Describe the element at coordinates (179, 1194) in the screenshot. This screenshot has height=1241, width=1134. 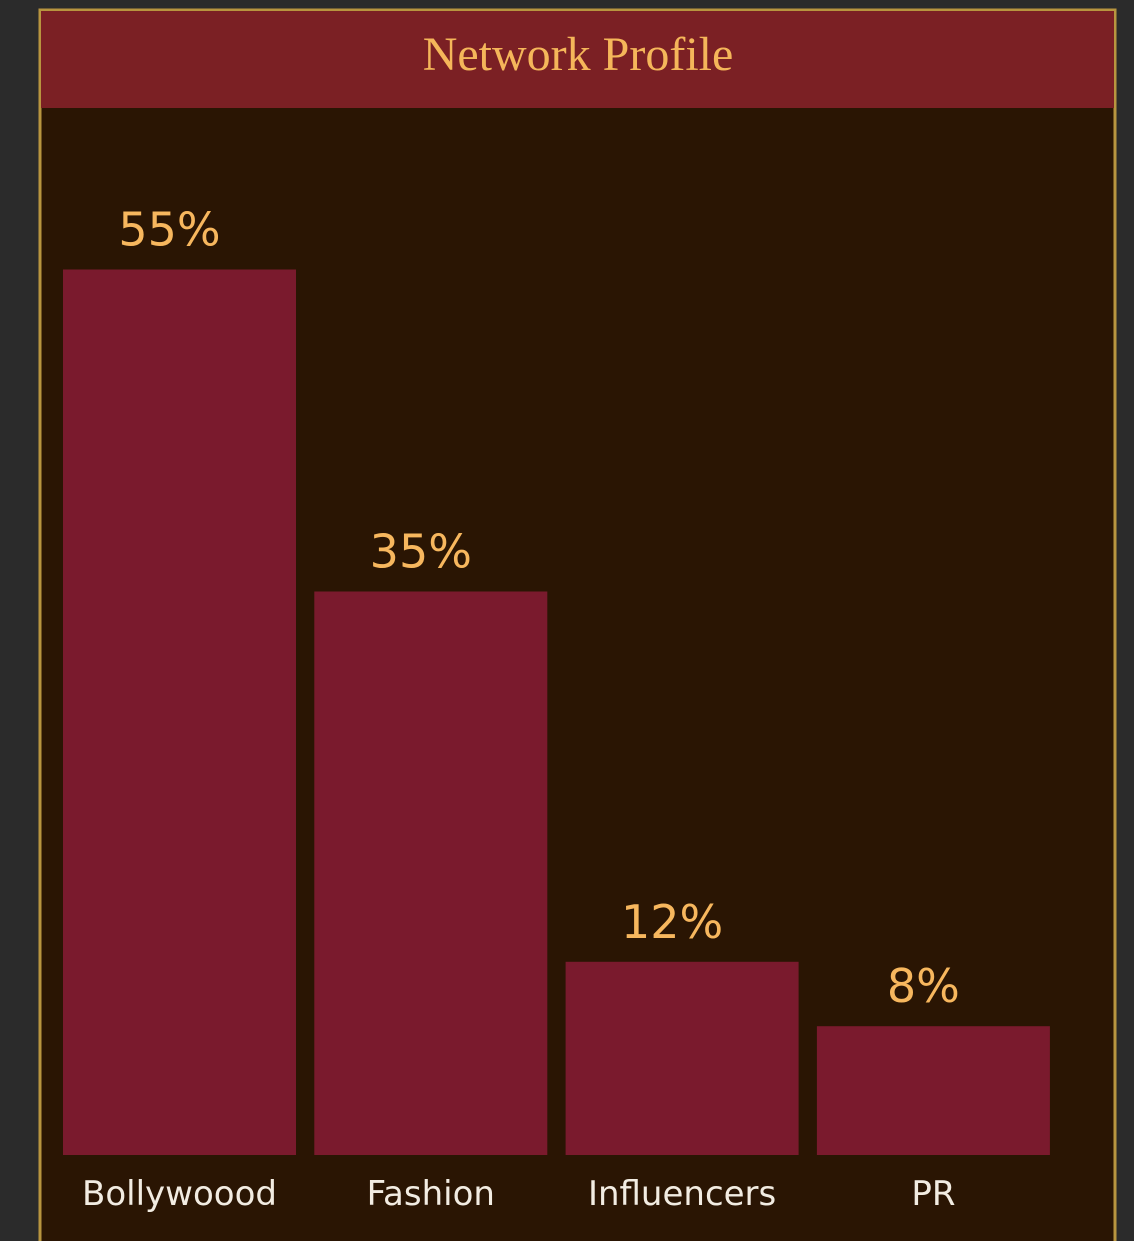
I see `x-tick-label: Bollywoood` at that location.